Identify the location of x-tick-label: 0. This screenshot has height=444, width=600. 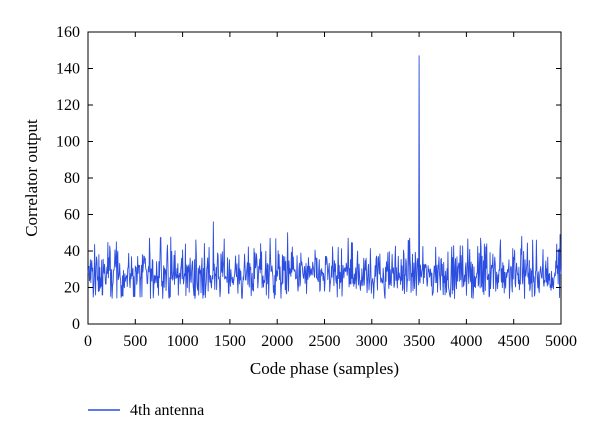
(88, 341).